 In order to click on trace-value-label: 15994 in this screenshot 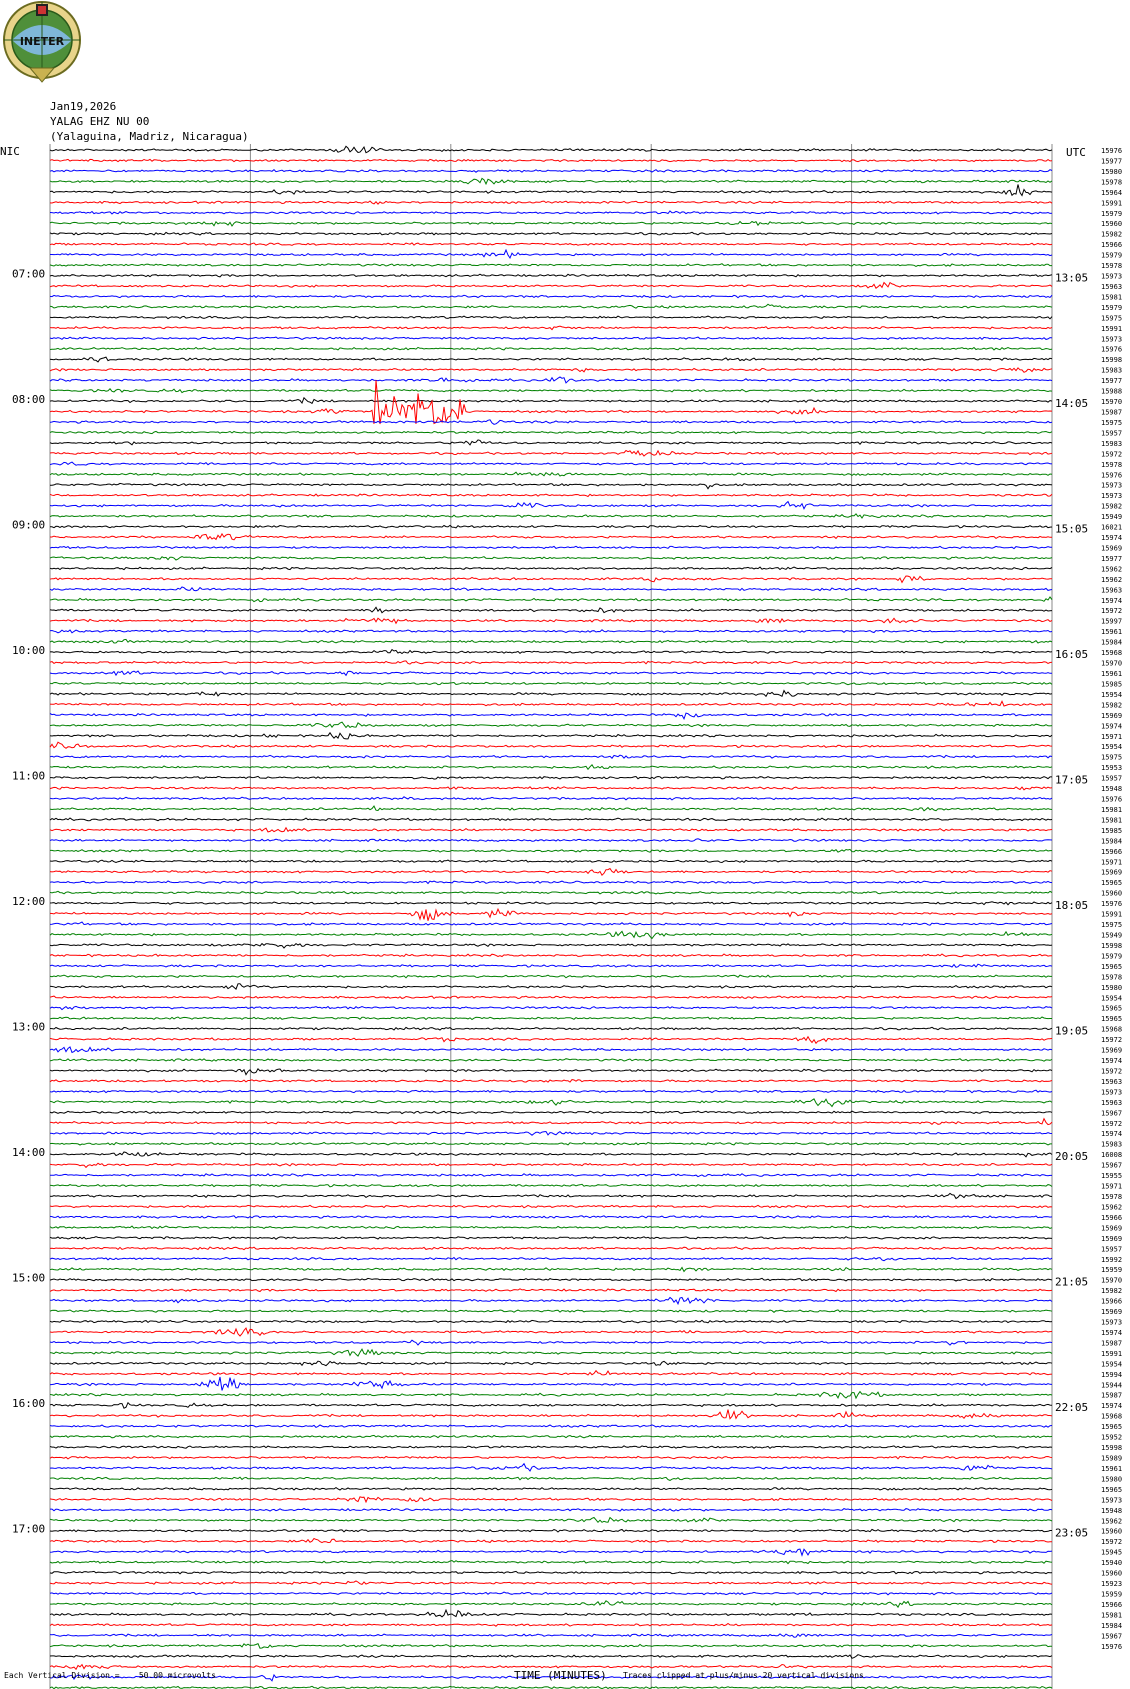, I will do `click(1111, 1375)`.